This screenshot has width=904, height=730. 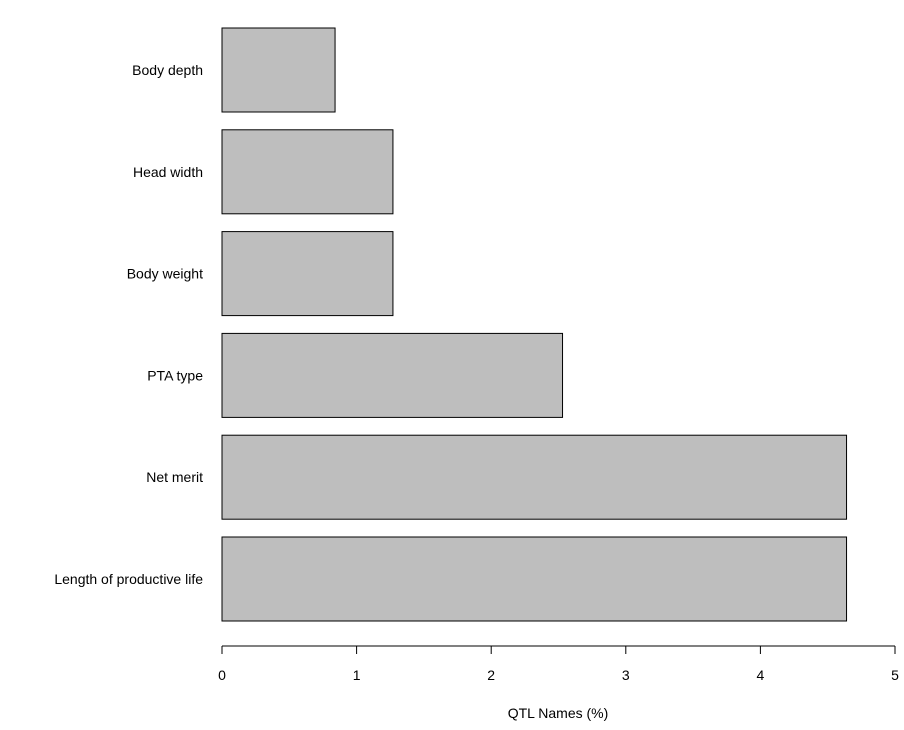 What do you see at coordinates (222, 675) in the screenshot?
I see `x-tick-label: 0` at bounding box center [222, 675].